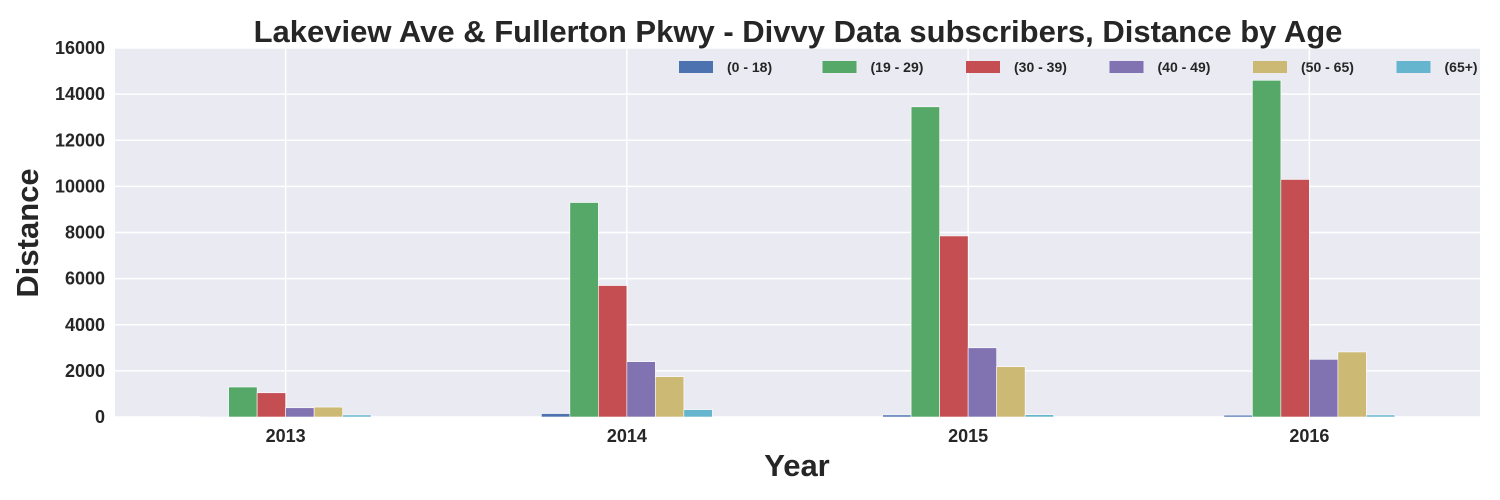 Image resolution: width=1500 pixels, height=500 pixels. What do you see at coordinates (749, 67) in the screenshot?
I see `legend-label: (0 - 18)` at bounding box center [749, 67].